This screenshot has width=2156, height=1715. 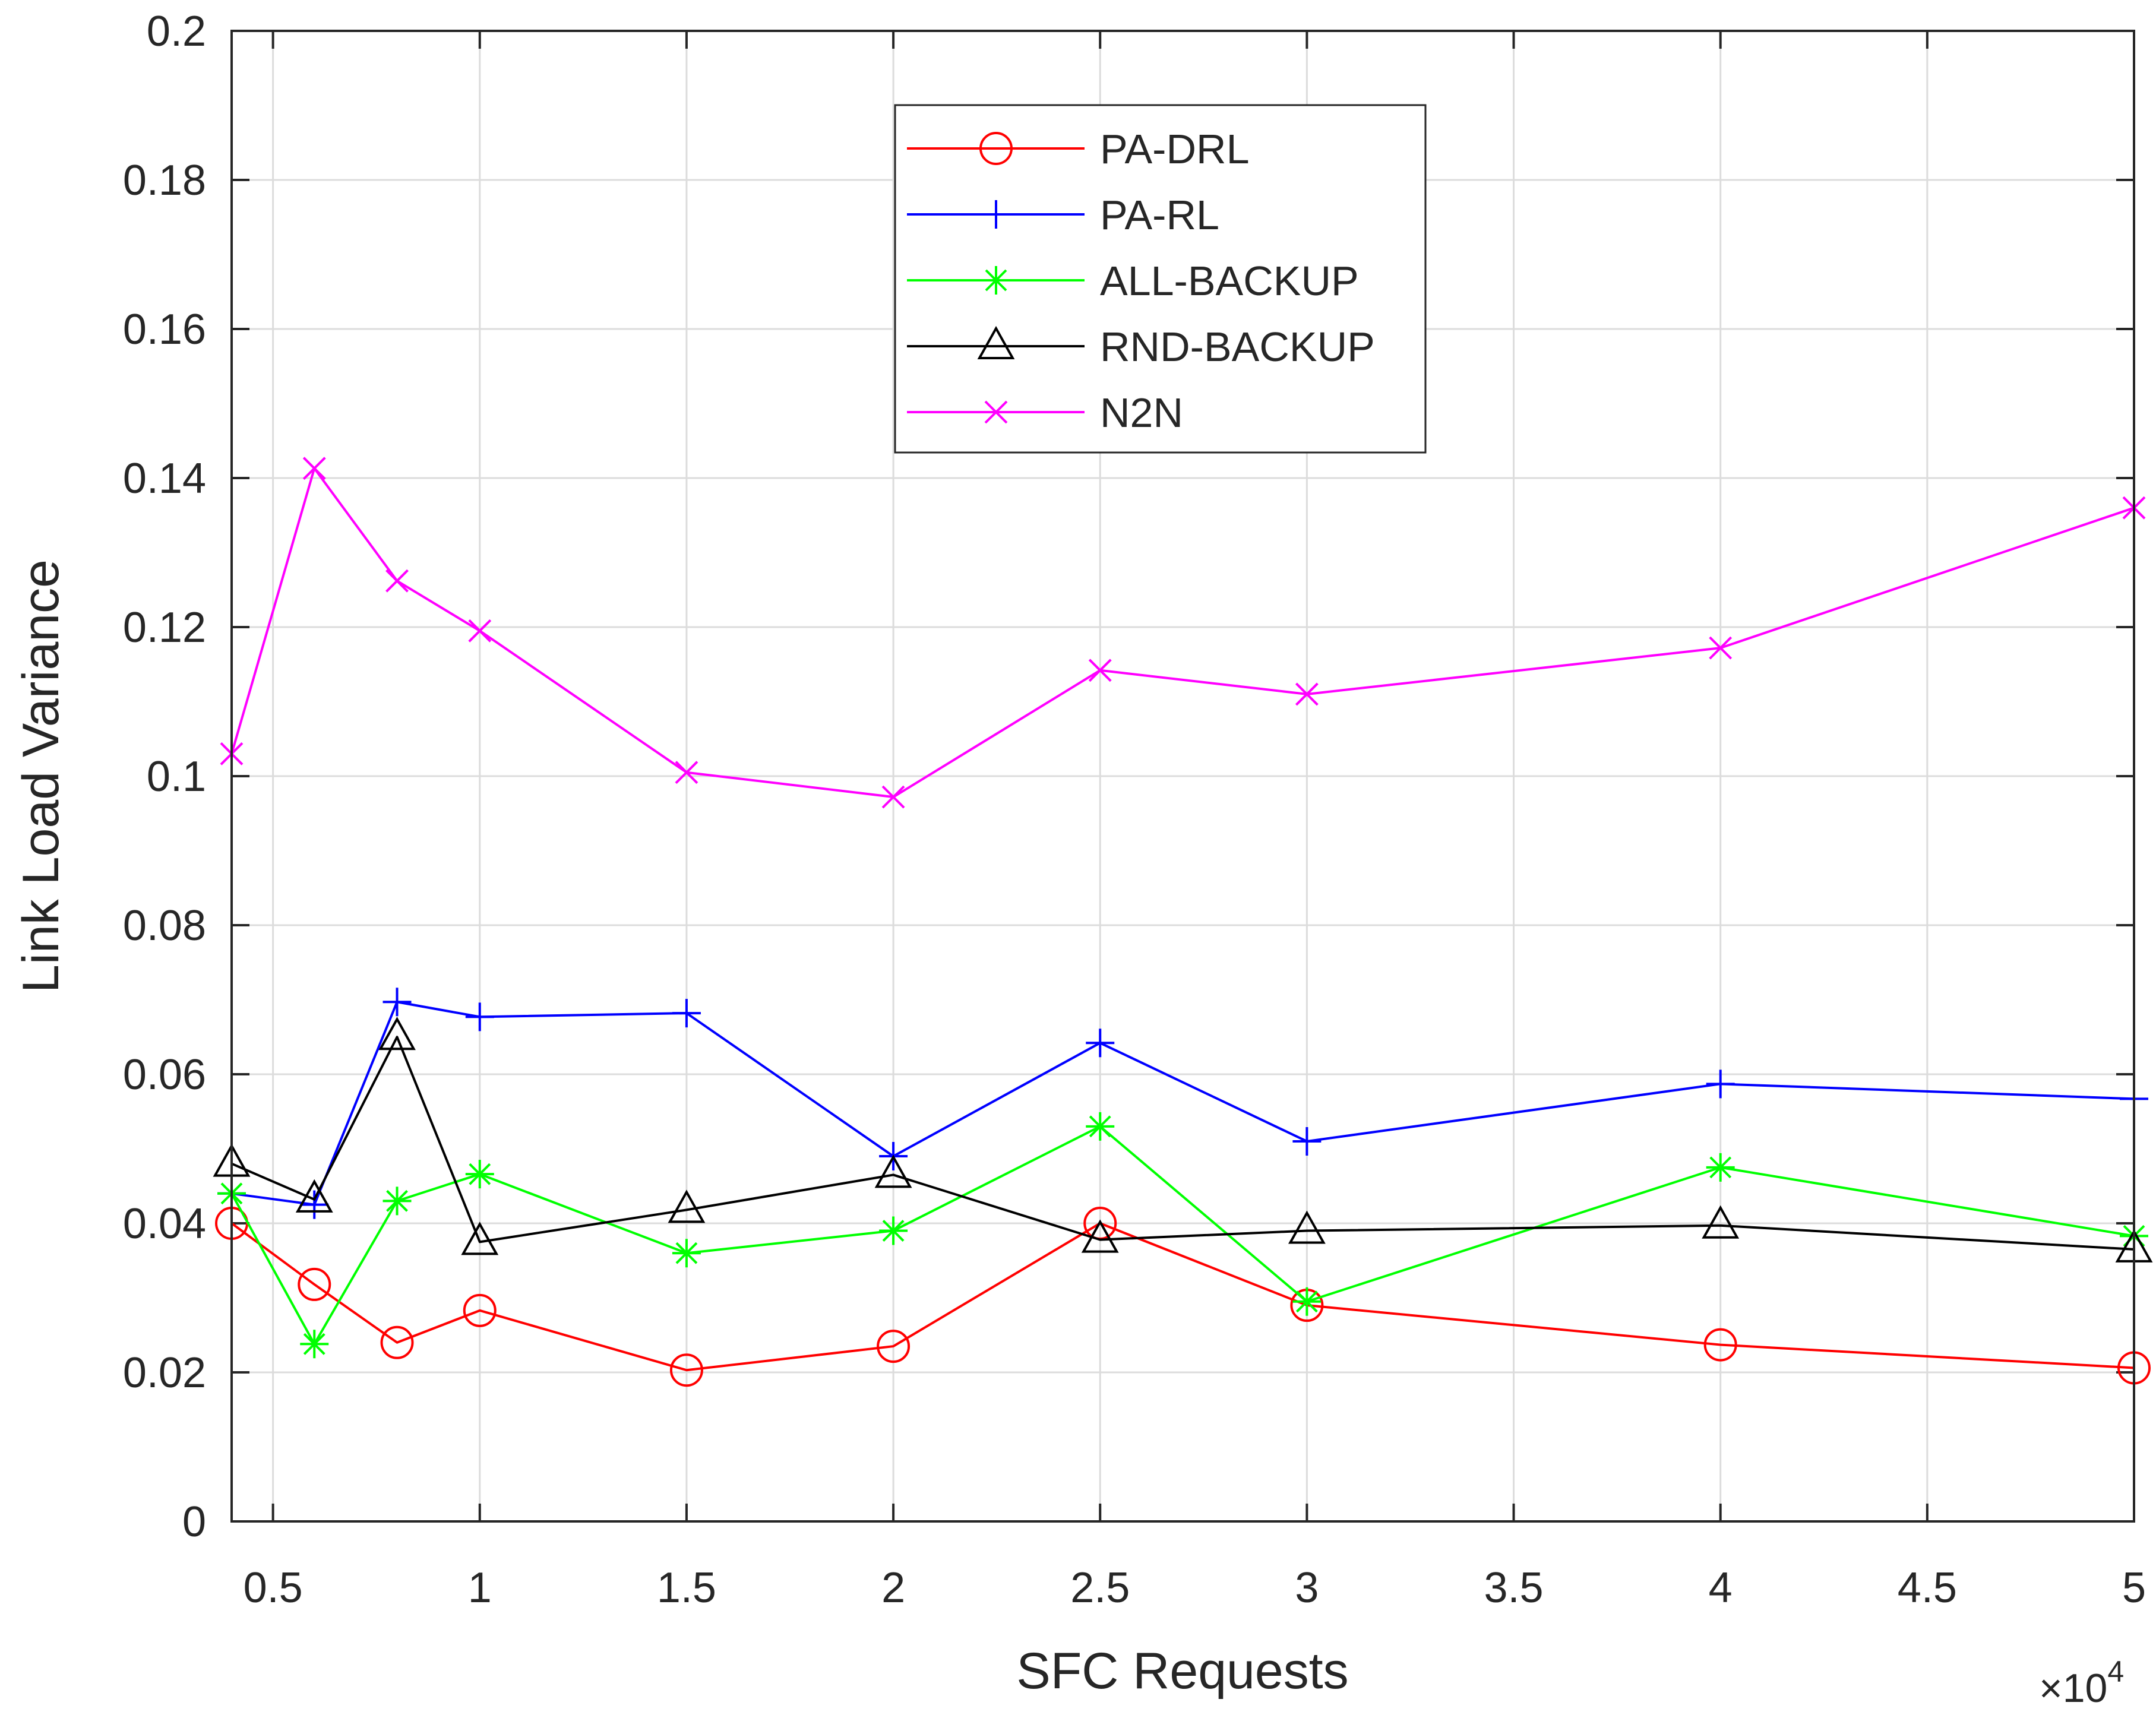 What do you see at coordinates (1513, 1588) in the screenshot?
I see `x-tick-label: 3.5` at bounding box center [1513, 1588].